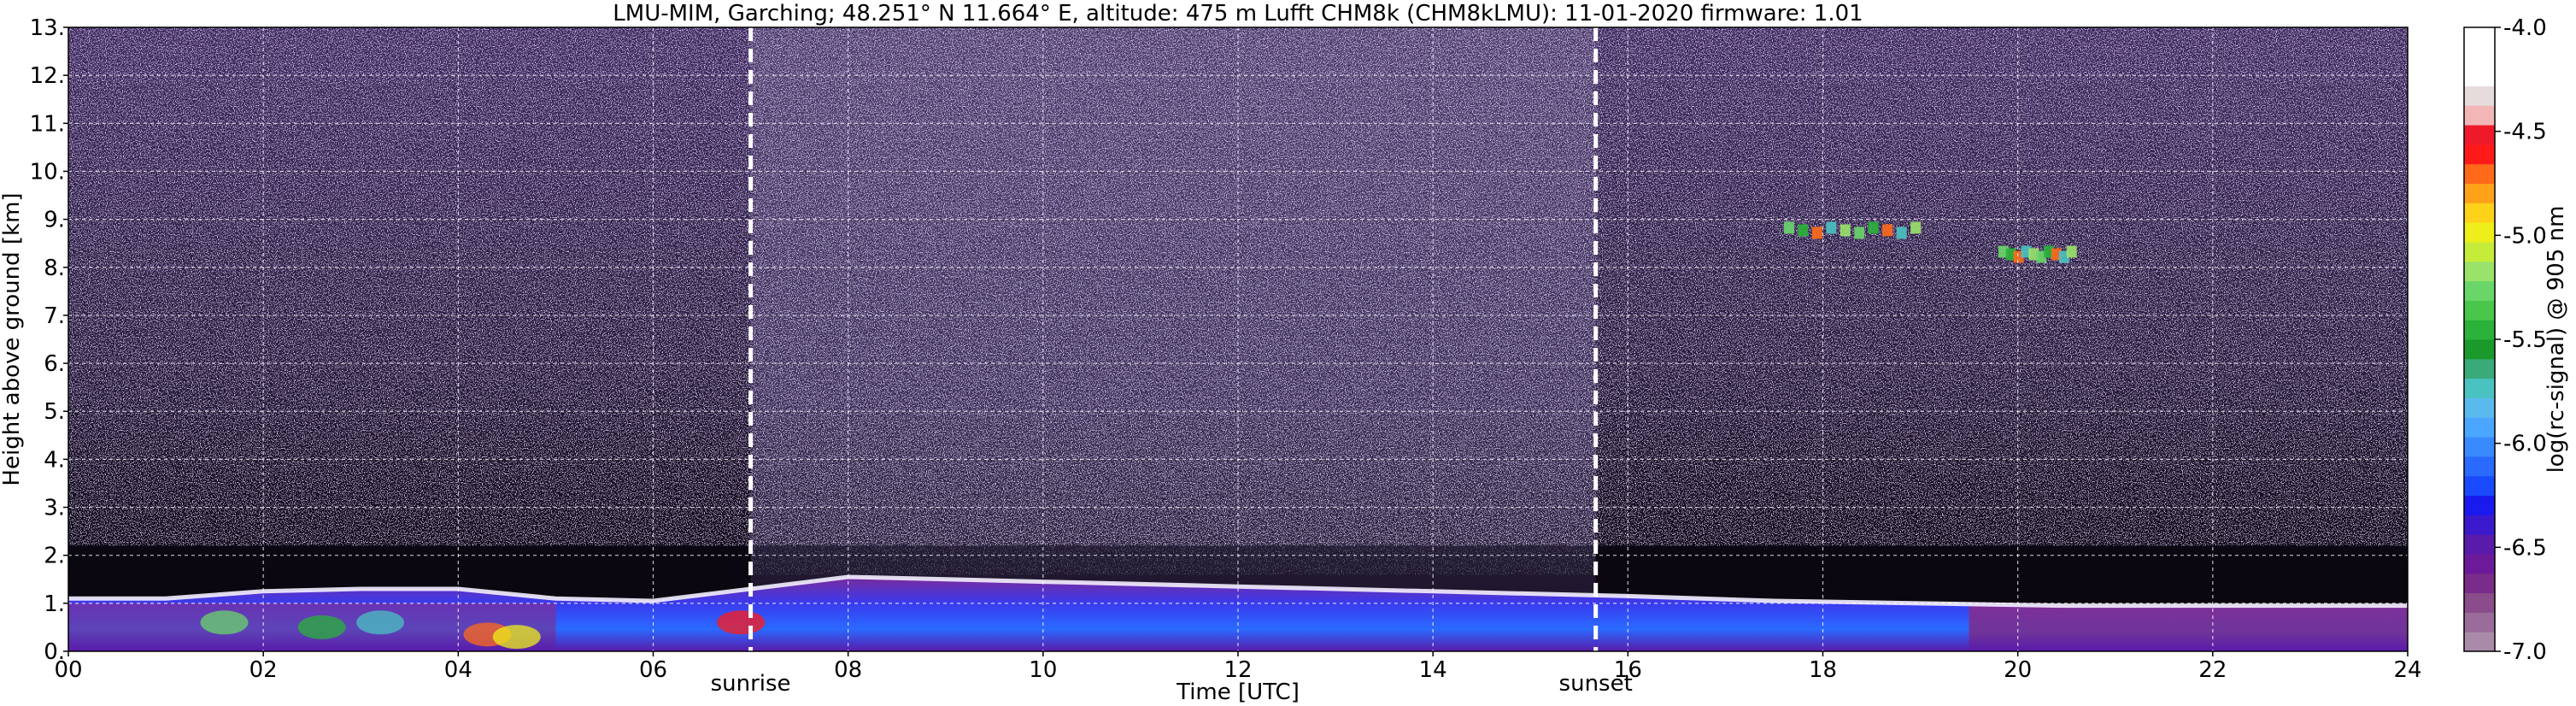 This screenshot has width=2576, height=706. Describe the element at coordinates (1823, 670) in the screenshot. I see `x-tick-label: 18` at that location.